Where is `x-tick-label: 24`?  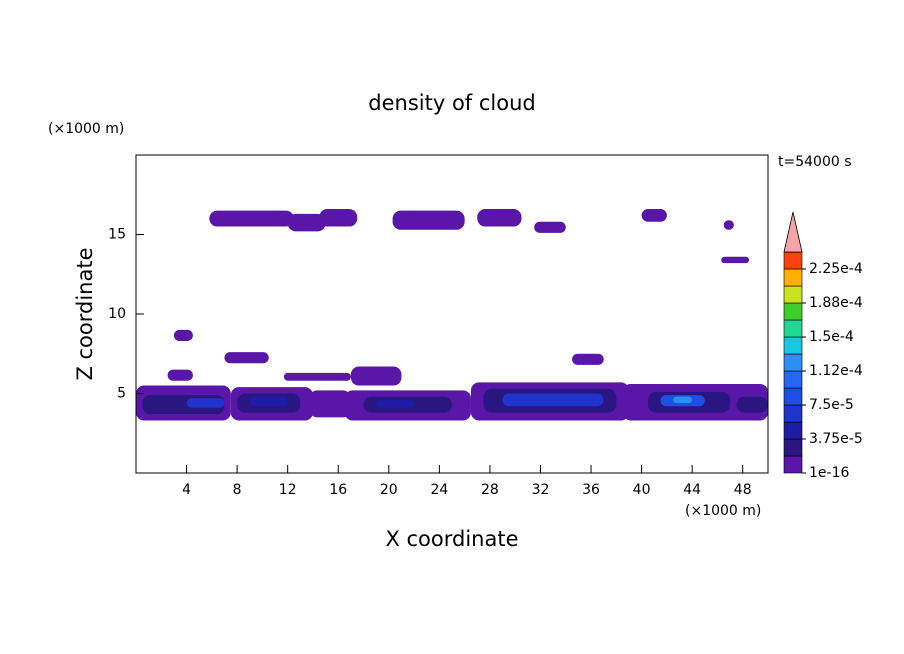 x-tick-label: 24 is located at coordinates (439, 490).